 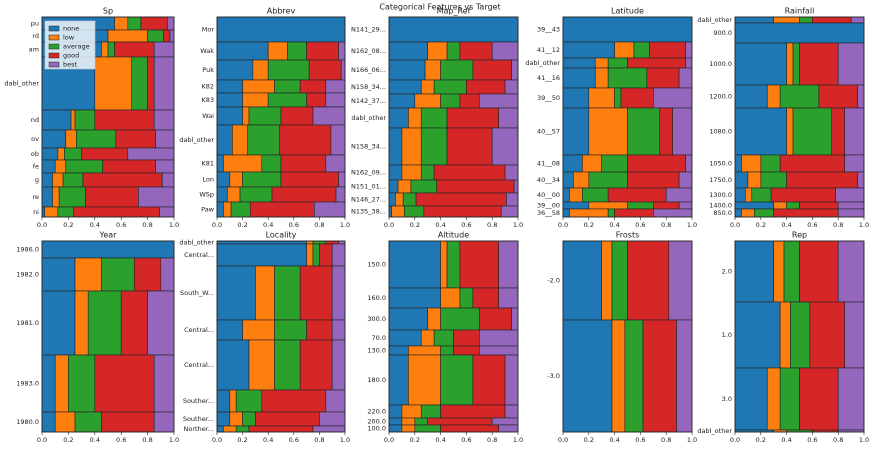 What do you see at coordinates (720, 180) in the screenshot?
I see `y-tick-label: 1750.0` at bounding box center [720, 180].